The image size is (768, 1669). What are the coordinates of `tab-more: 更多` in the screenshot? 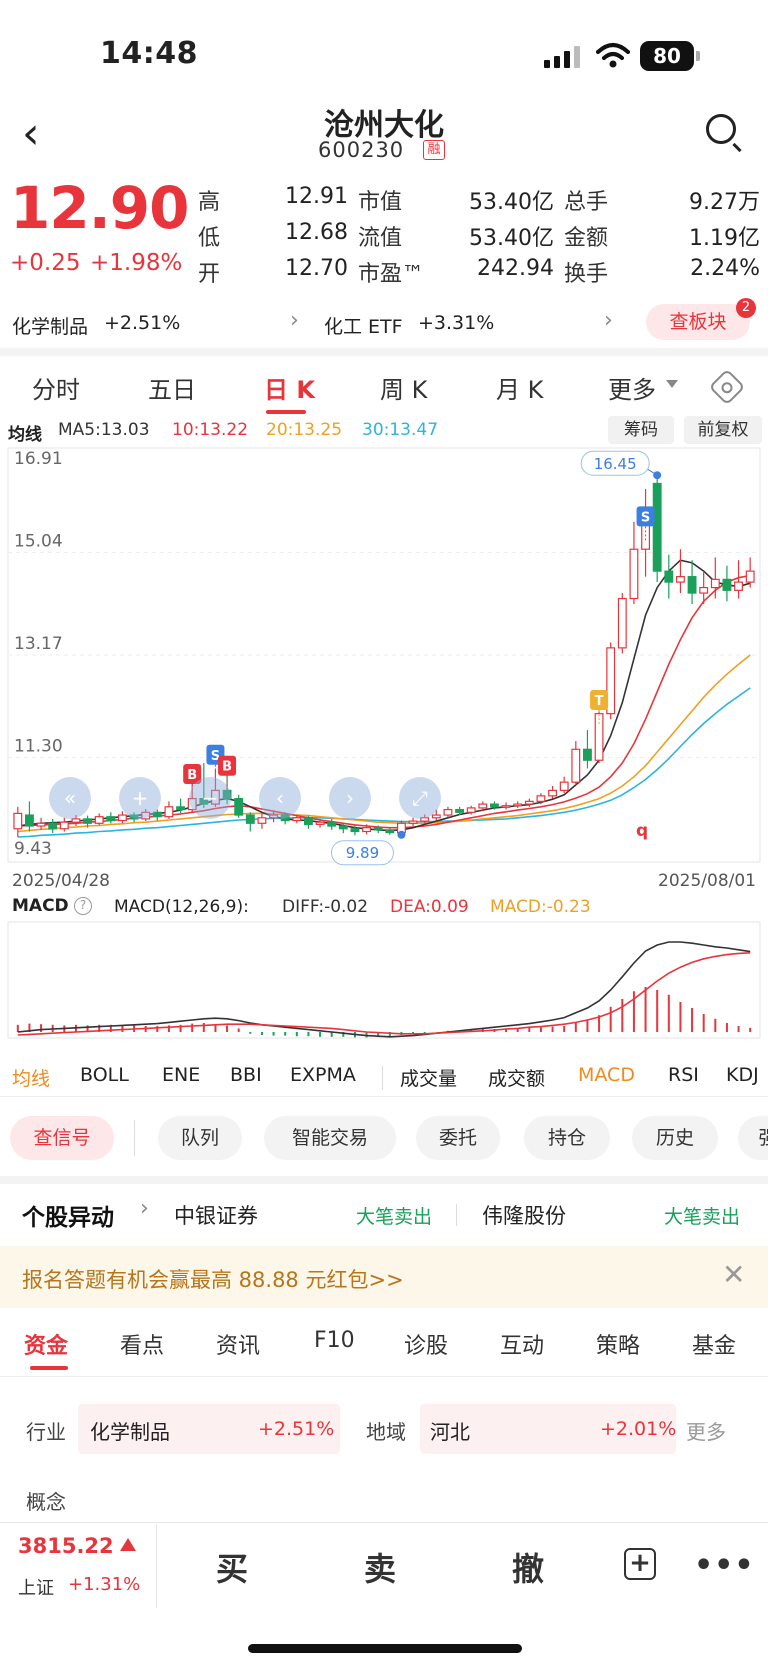 It's located at (632, 390).